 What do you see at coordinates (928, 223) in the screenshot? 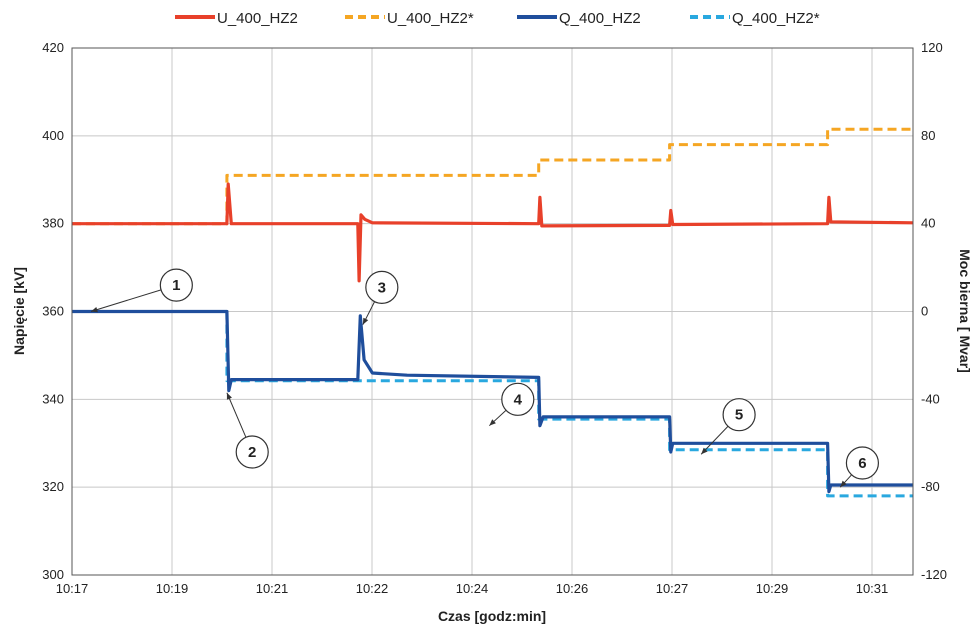
I see `y2-tick-label: 40` at bounding box center [928, 223].